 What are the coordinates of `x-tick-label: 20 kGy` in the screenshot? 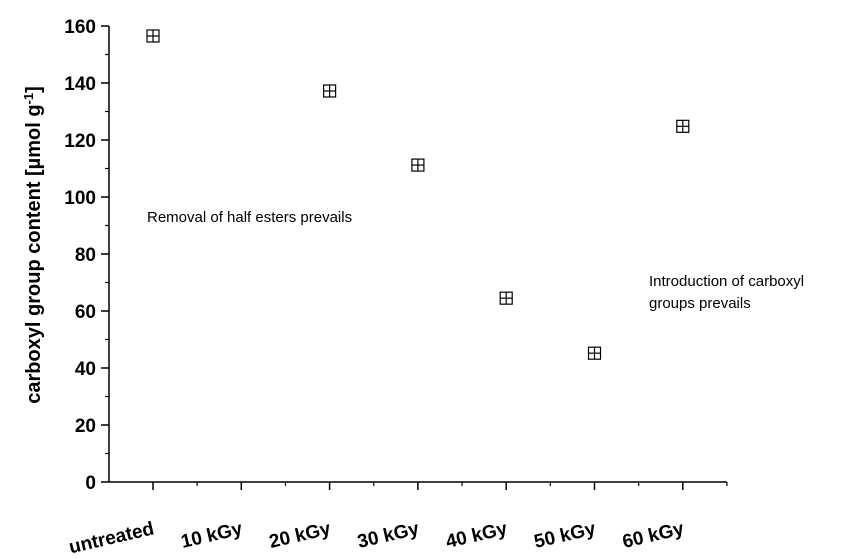 It's located at (300, 535).